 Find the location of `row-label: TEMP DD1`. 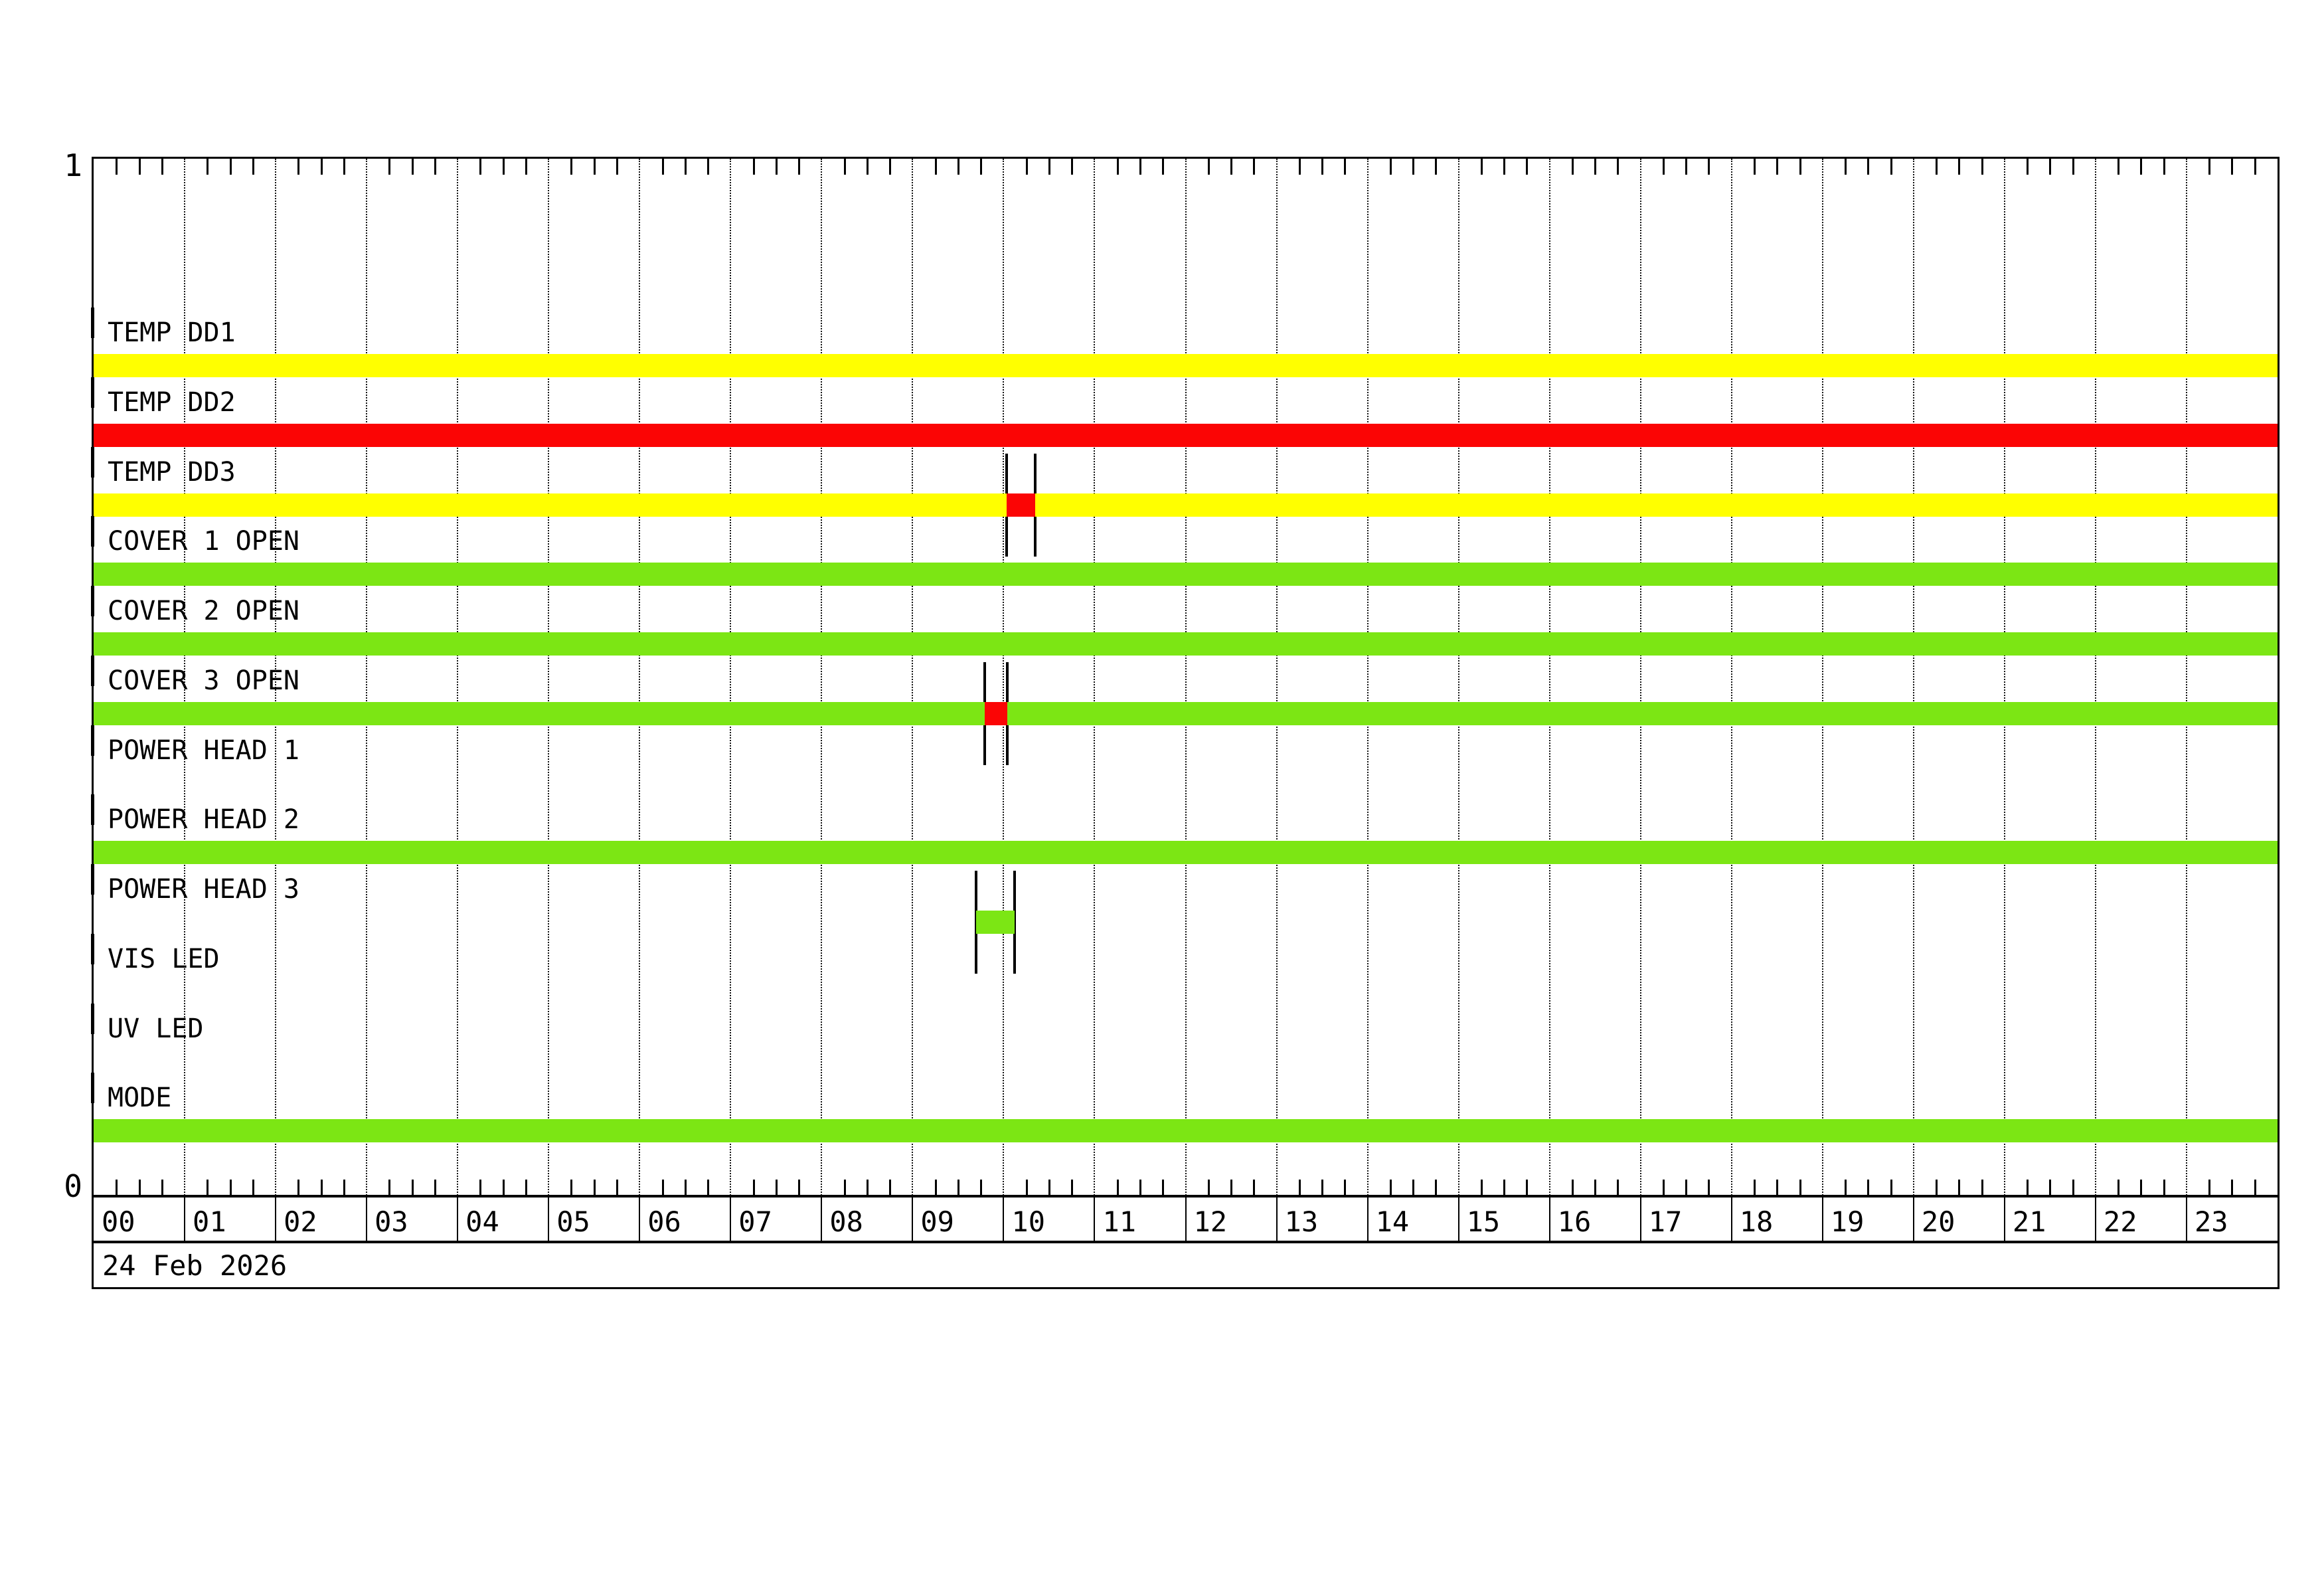

row-label: TEMP DD1 is located at coordinates (172, 332).